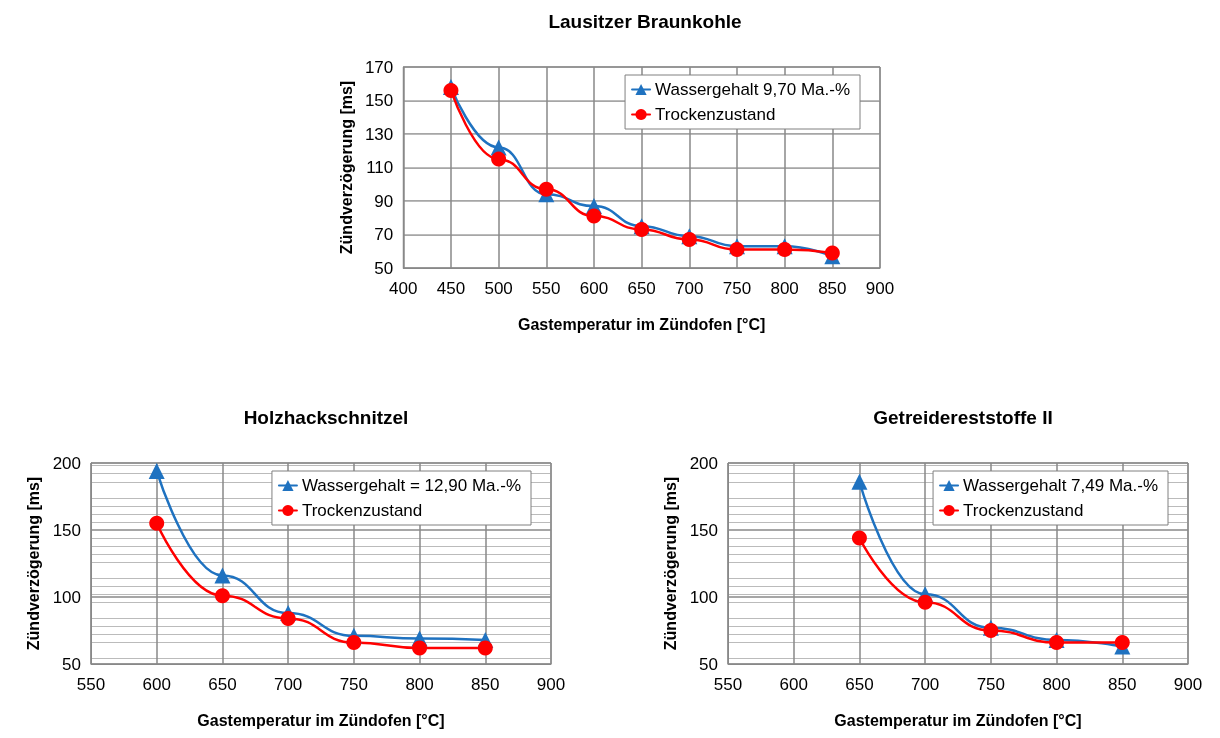  What do you see at coordinates (645, 21) in the screenshot?
I see `chart-title: Lausitzer Braunkohle` at bounding box center [645, 21].